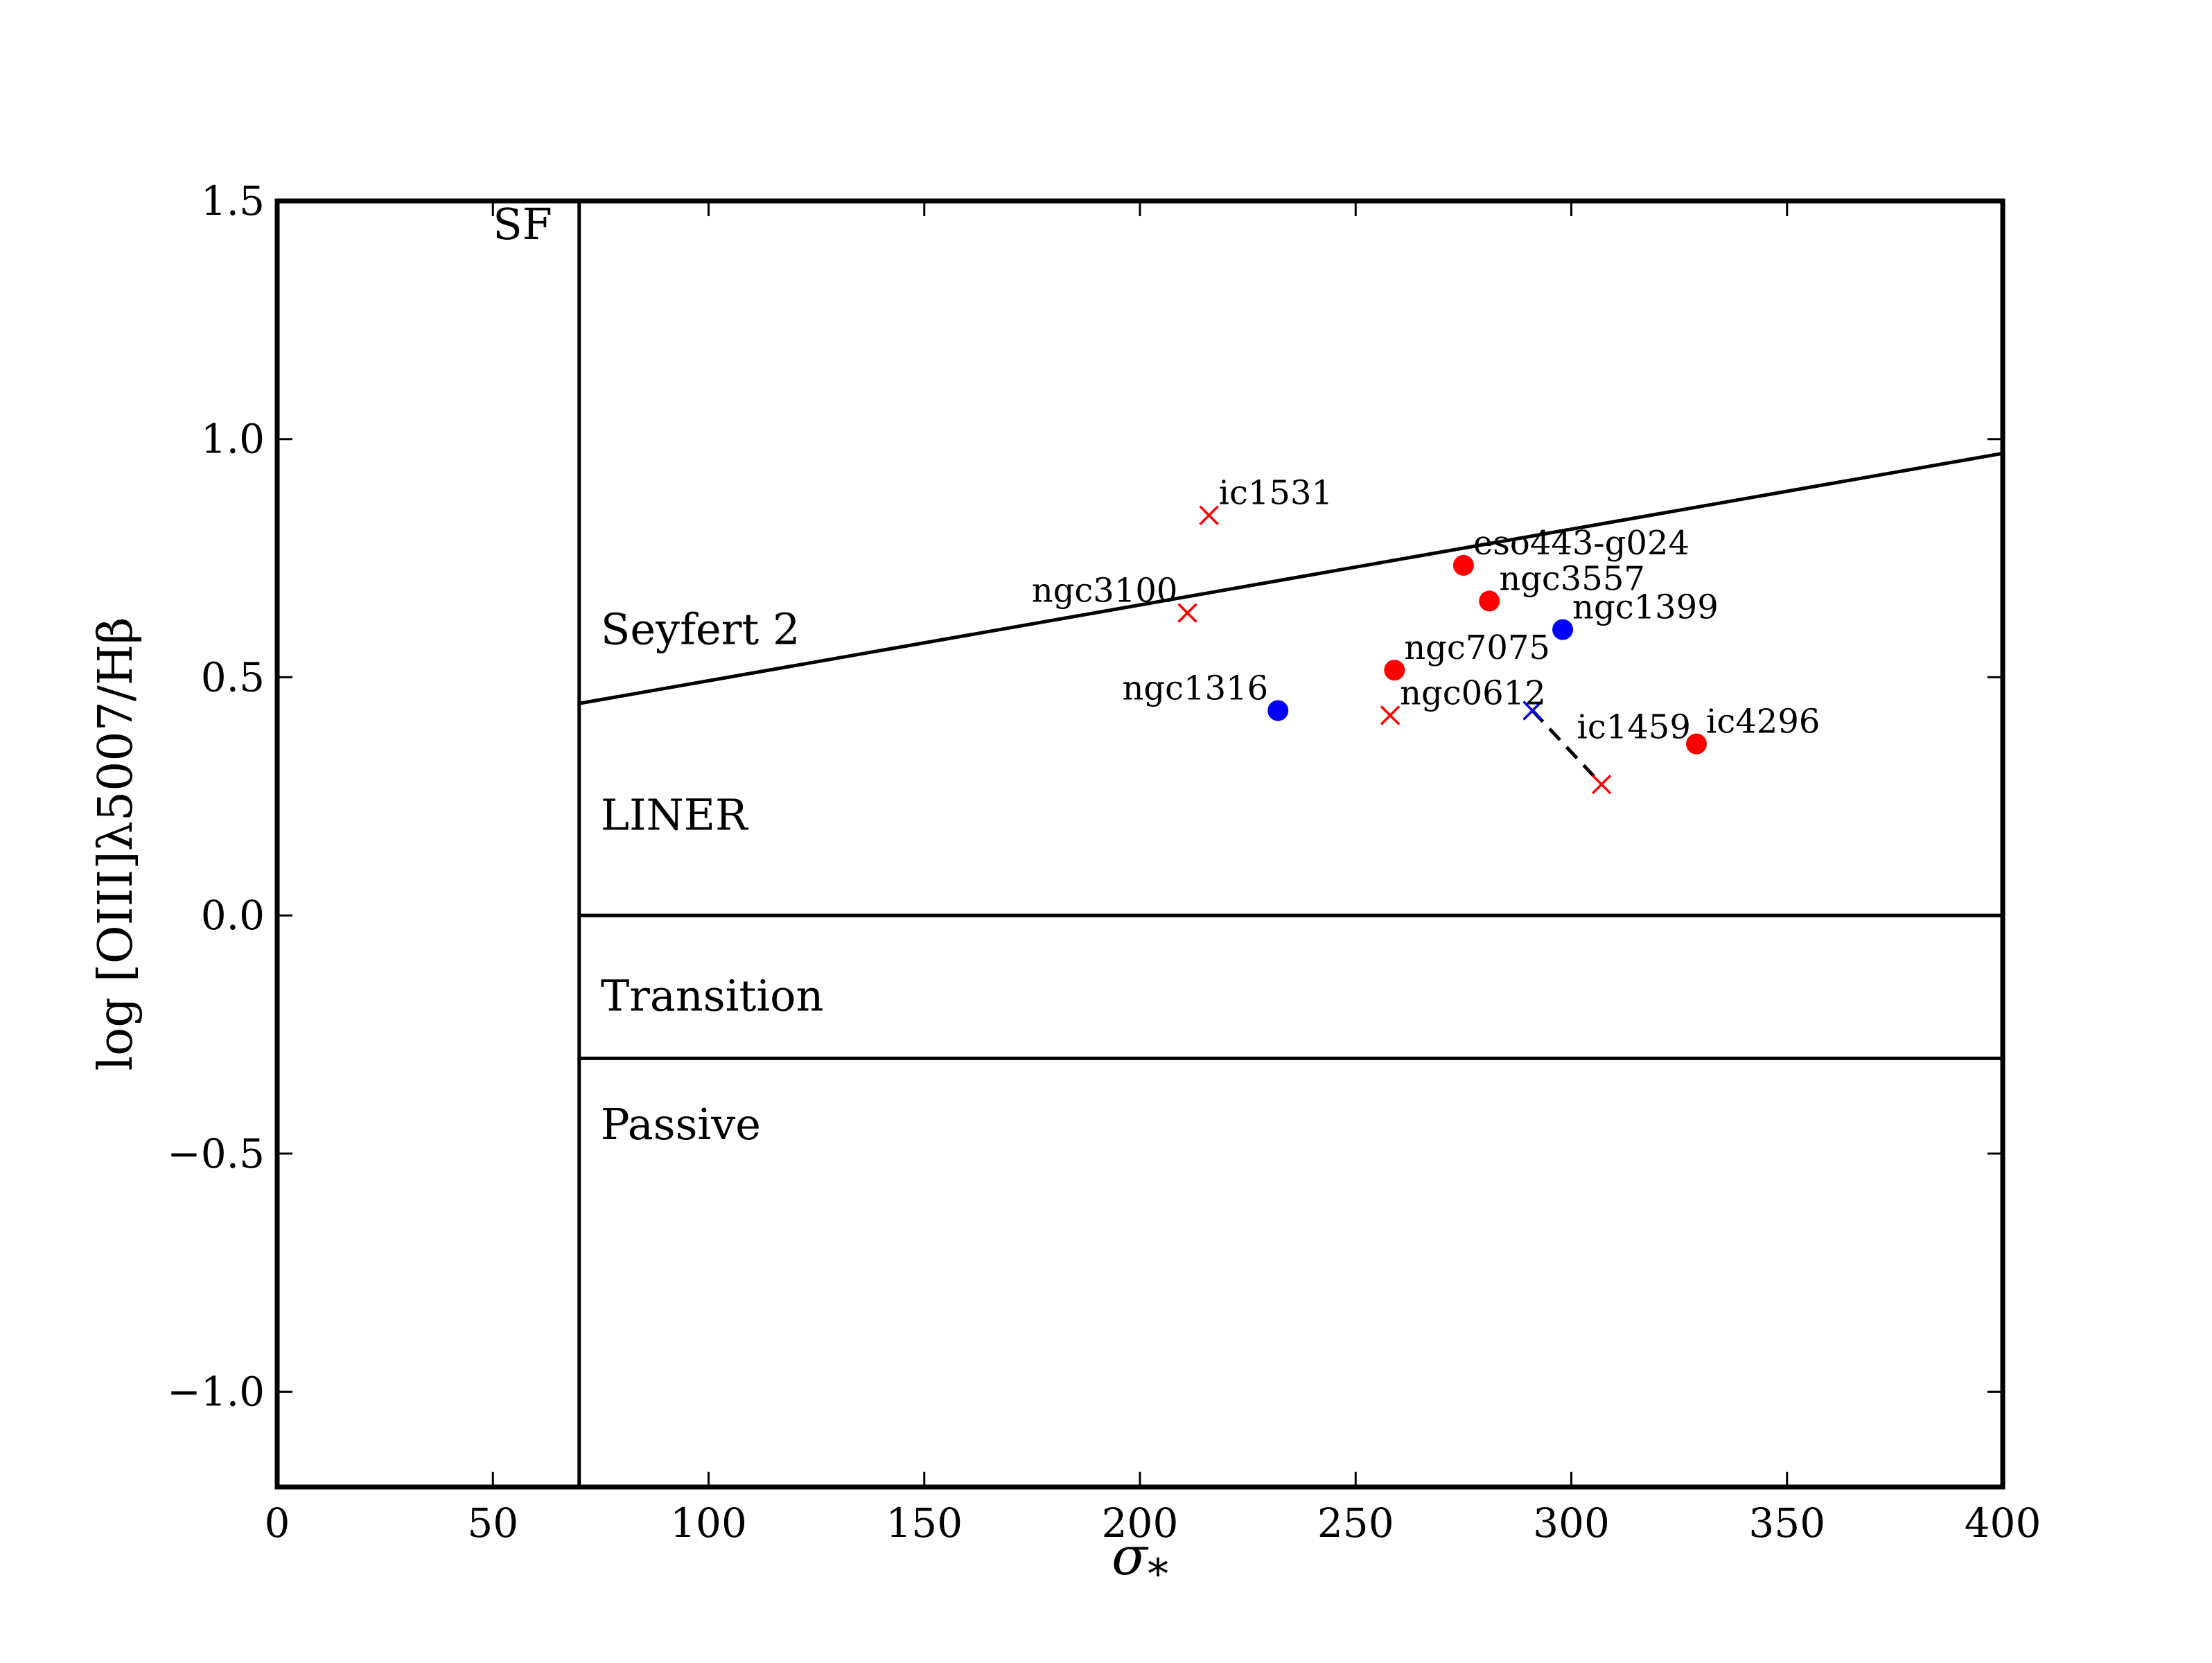  I want to click on x-tick-label-50: 50, so click(492, 1523).